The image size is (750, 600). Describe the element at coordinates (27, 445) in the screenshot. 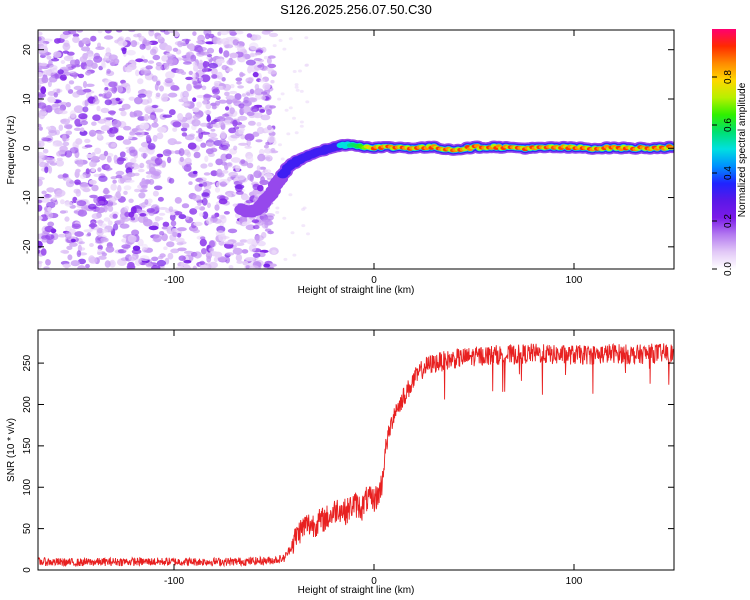

I see `snr-y-tick-label: 150` at that location.